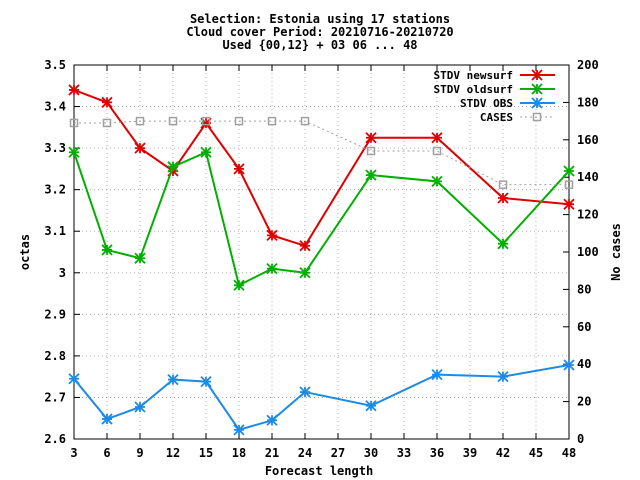 The width and height of the screenshot is (640, 480). I want to click on legend-label-cases: CASES, so click(496, 117).